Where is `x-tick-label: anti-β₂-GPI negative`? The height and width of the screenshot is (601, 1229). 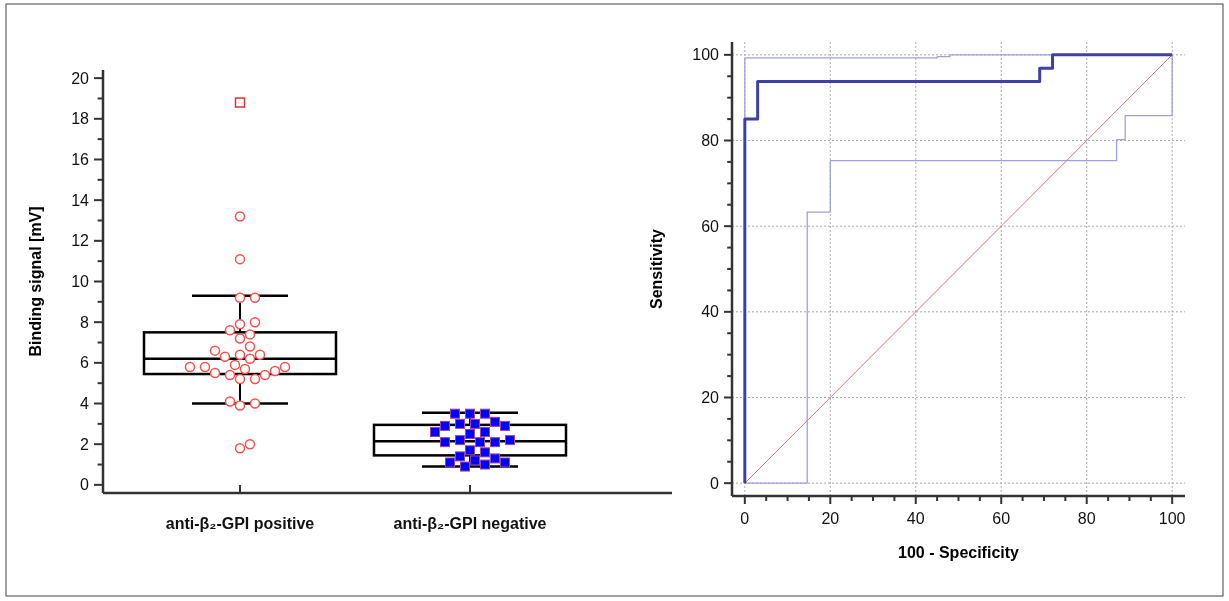 x-tick-label: anti-β₂-GPI negative is located at coordinates (470, 523).